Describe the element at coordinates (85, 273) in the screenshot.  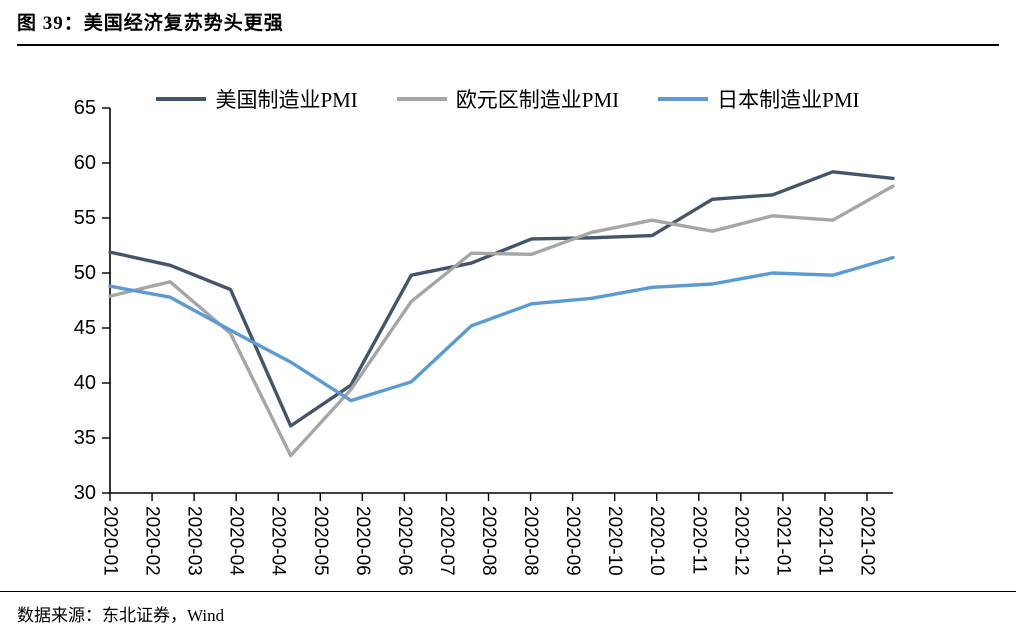
I see `y-tick-label: 50` at that location.